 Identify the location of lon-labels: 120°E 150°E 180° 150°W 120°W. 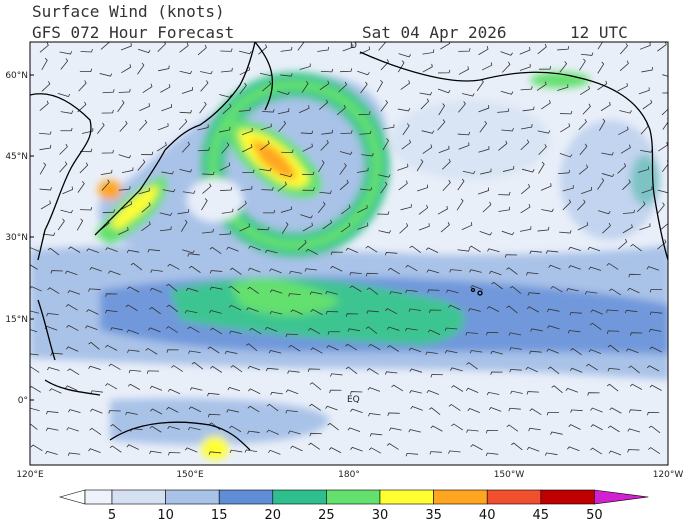
(349, 475).